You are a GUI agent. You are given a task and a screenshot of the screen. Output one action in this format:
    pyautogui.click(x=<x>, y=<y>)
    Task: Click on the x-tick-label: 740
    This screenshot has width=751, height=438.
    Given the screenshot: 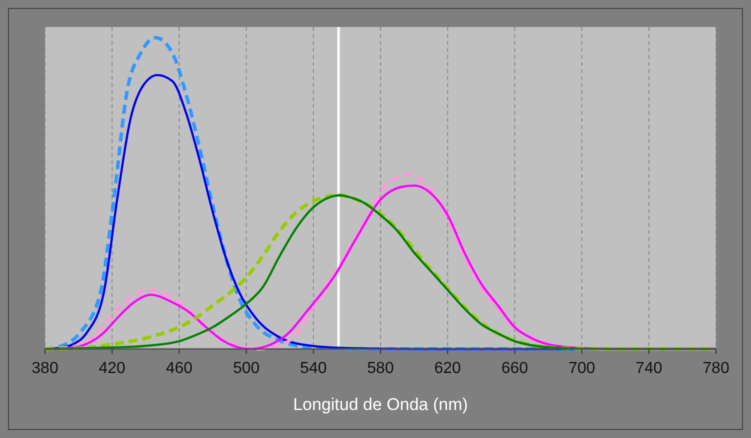 What is the action you would take?
    pyautogui.click(x=649, y=368)
    